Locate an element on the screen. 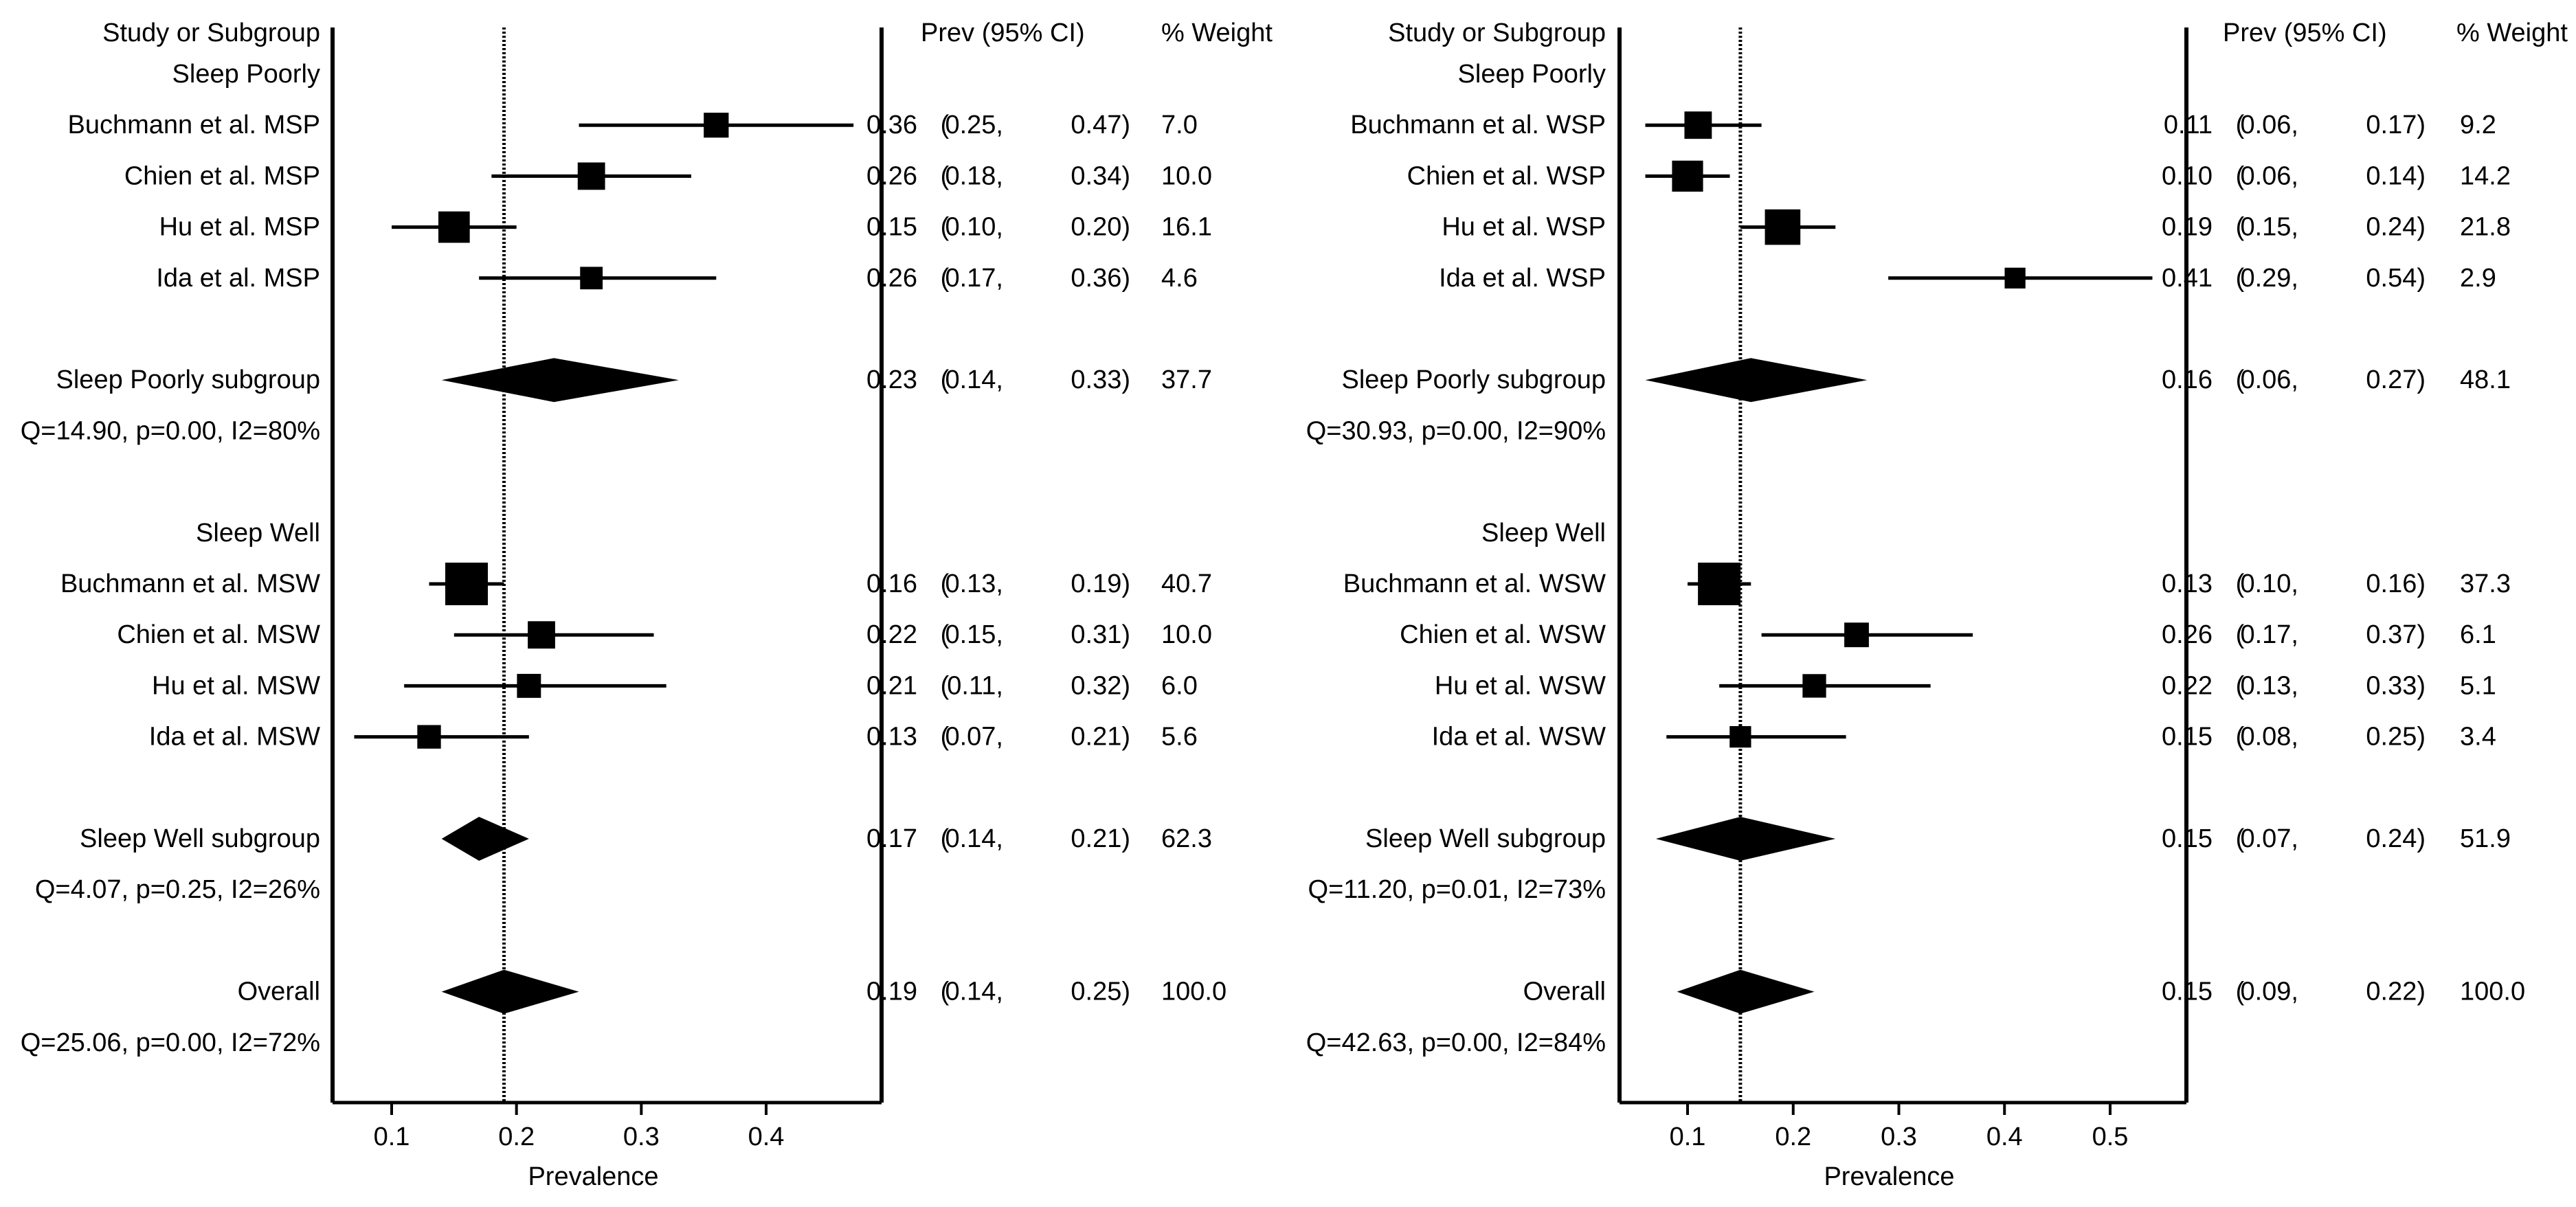 Image resolution: width=2576 pixels, height=1207 pixels. weight-value: 2.9 is located at coordinates (2478, 278).